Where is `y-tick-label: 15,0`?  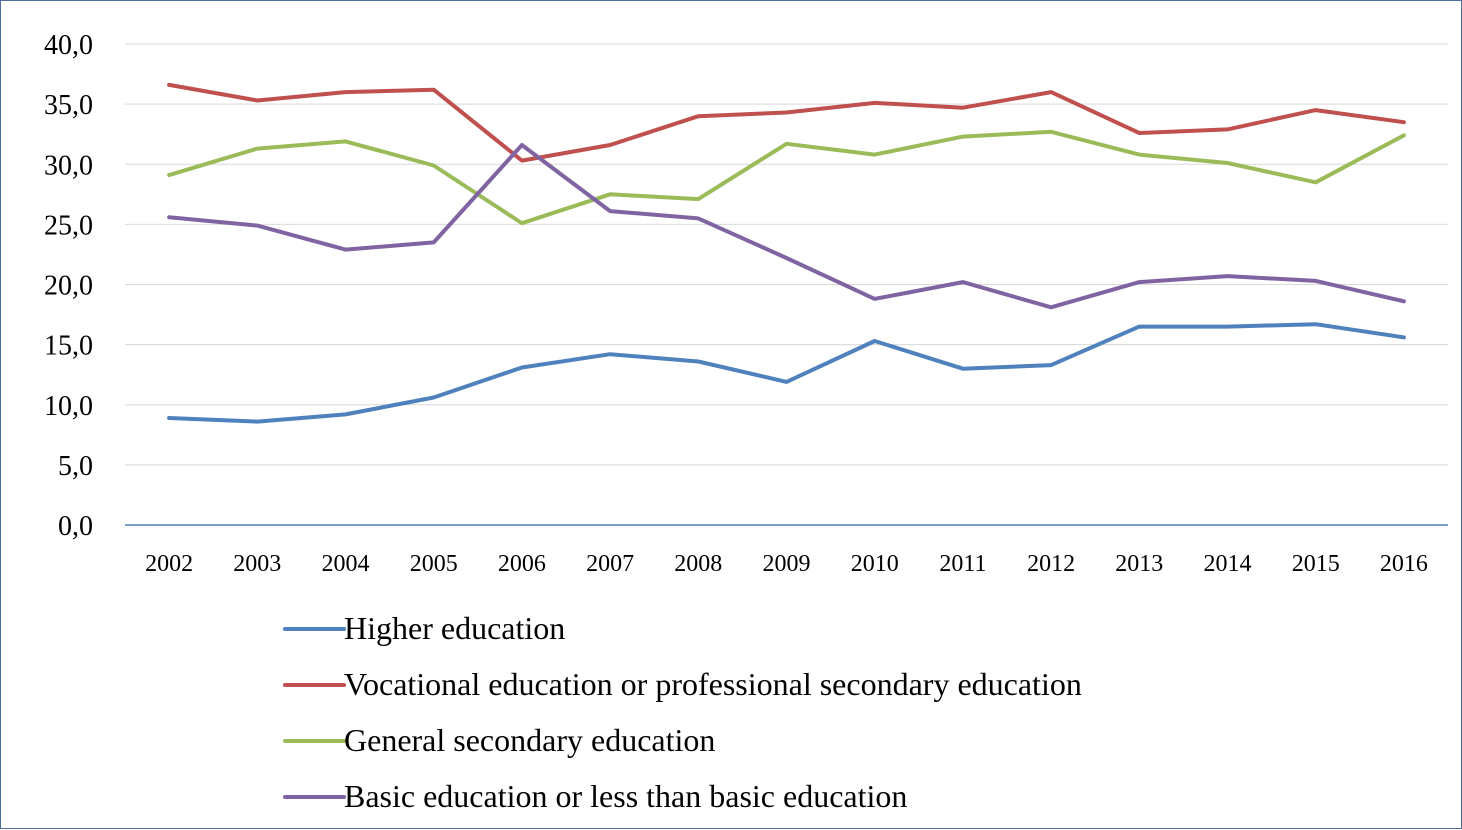
y-tick-label: 15,0 is located at coordinates (68, 346).